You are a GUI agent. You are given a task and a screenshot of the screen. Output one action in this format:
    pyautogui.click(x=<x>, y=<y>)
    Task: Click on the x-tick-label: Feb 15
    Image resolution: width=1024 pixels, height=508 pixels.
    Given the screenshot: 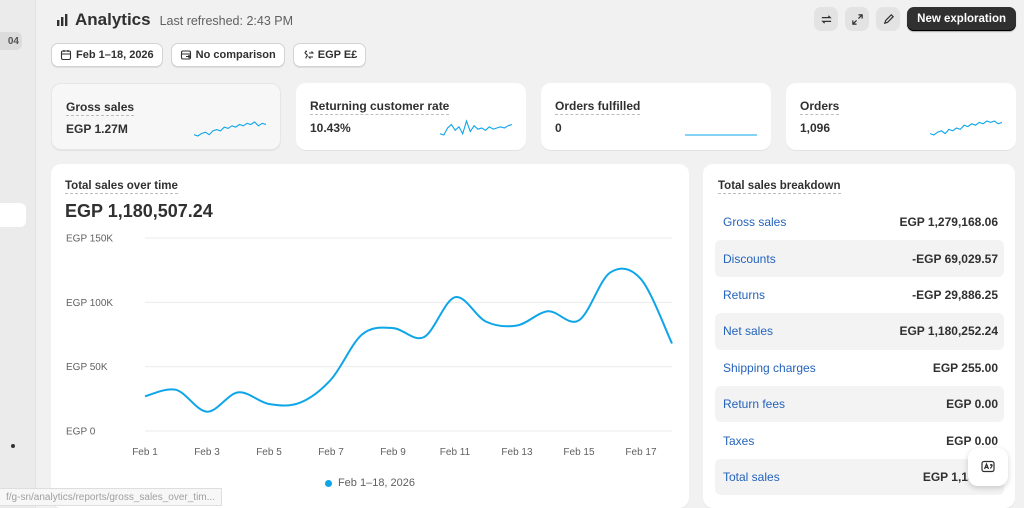 What is the action you would take?
    pyautogui.click(x=579, y=452)
    